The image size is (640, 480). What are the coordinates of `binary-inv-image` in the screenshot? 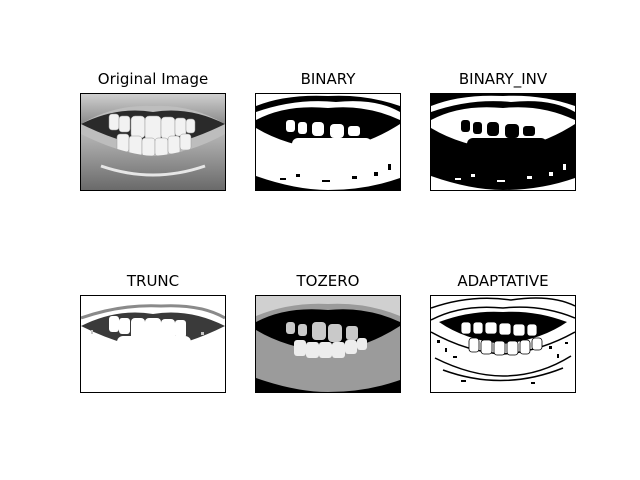 It's located at (503, 142).